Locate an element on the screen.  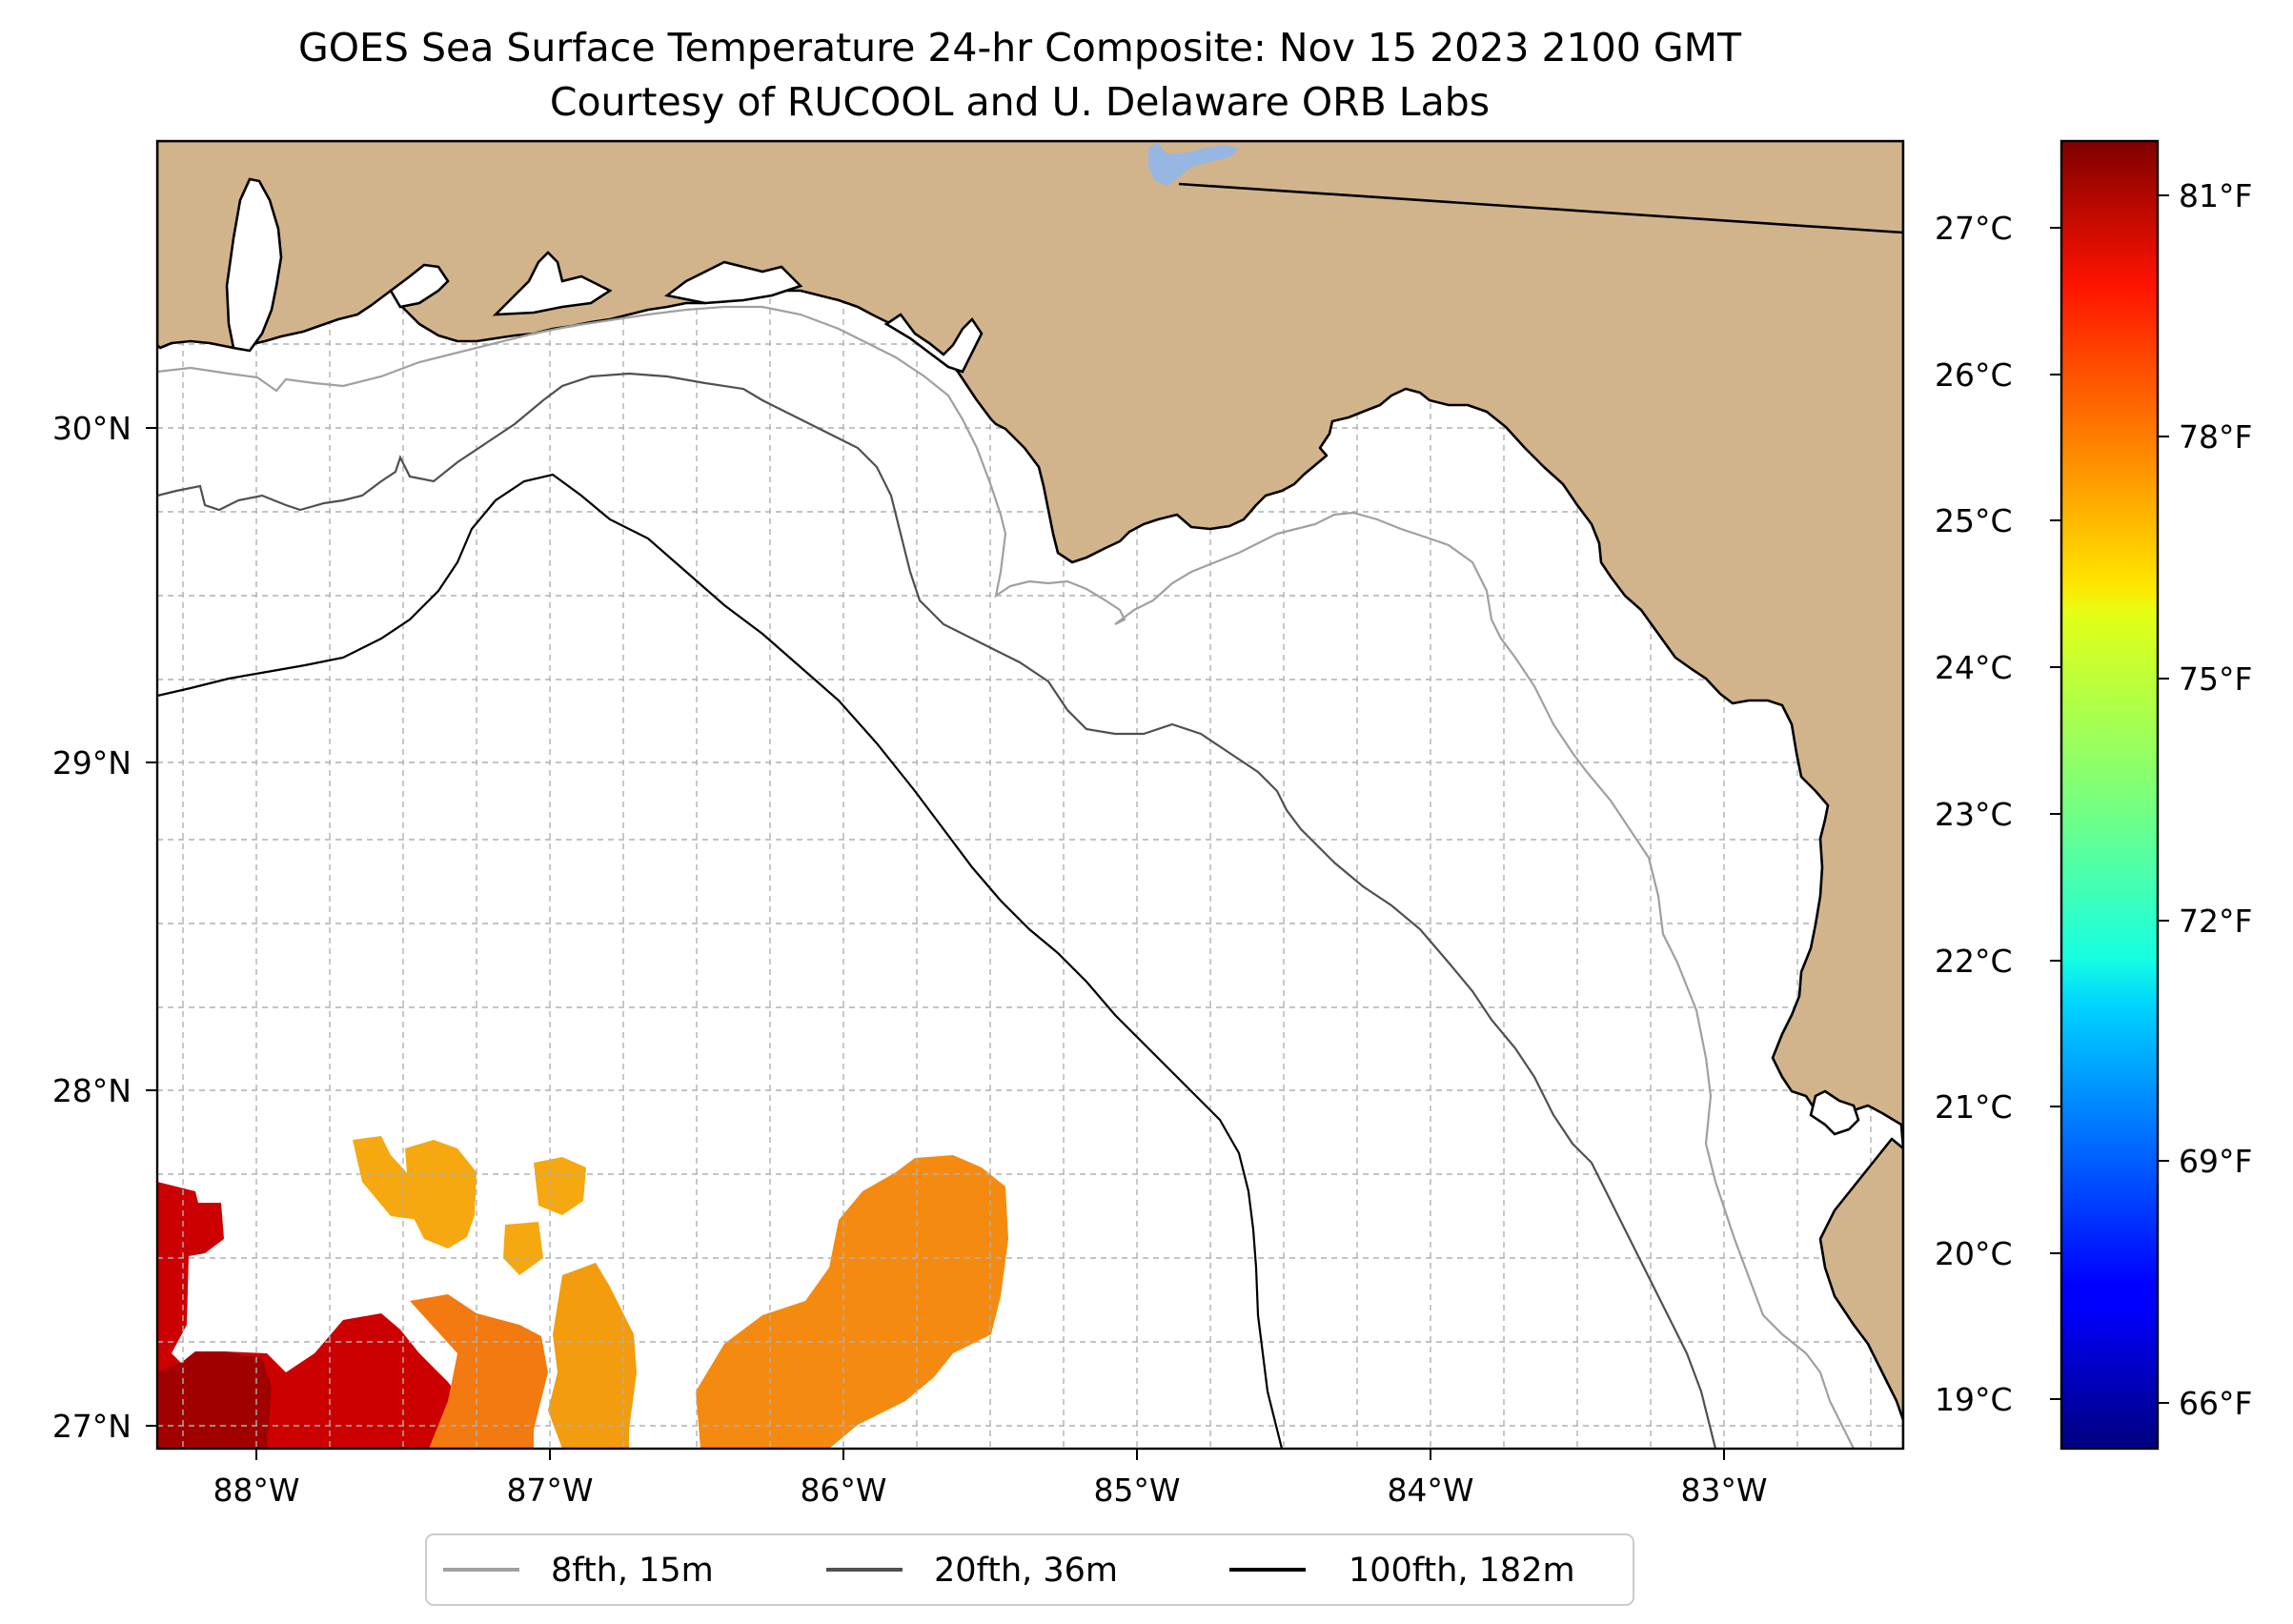
celsius-tick-label: 24°C is located at coordinates (1974, 667).